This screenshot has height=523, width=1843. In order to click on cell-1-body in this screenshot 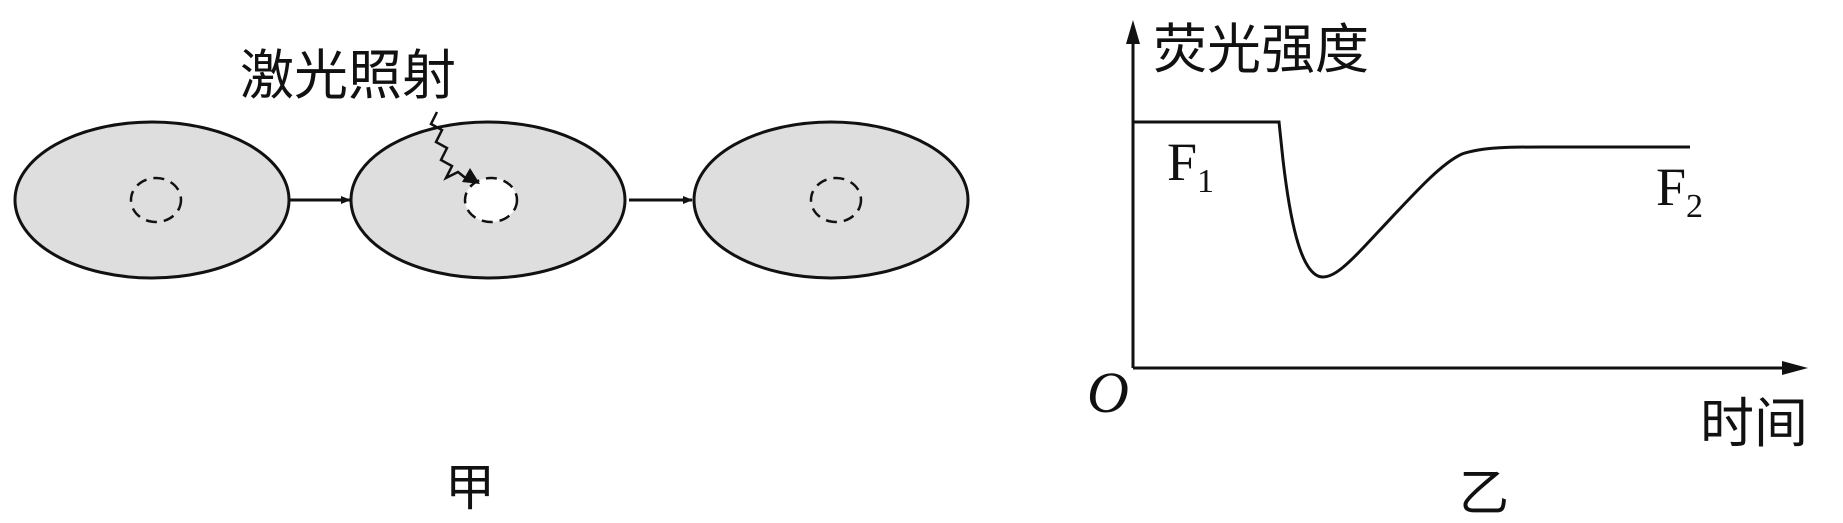, I will do `click(152, 200)`.